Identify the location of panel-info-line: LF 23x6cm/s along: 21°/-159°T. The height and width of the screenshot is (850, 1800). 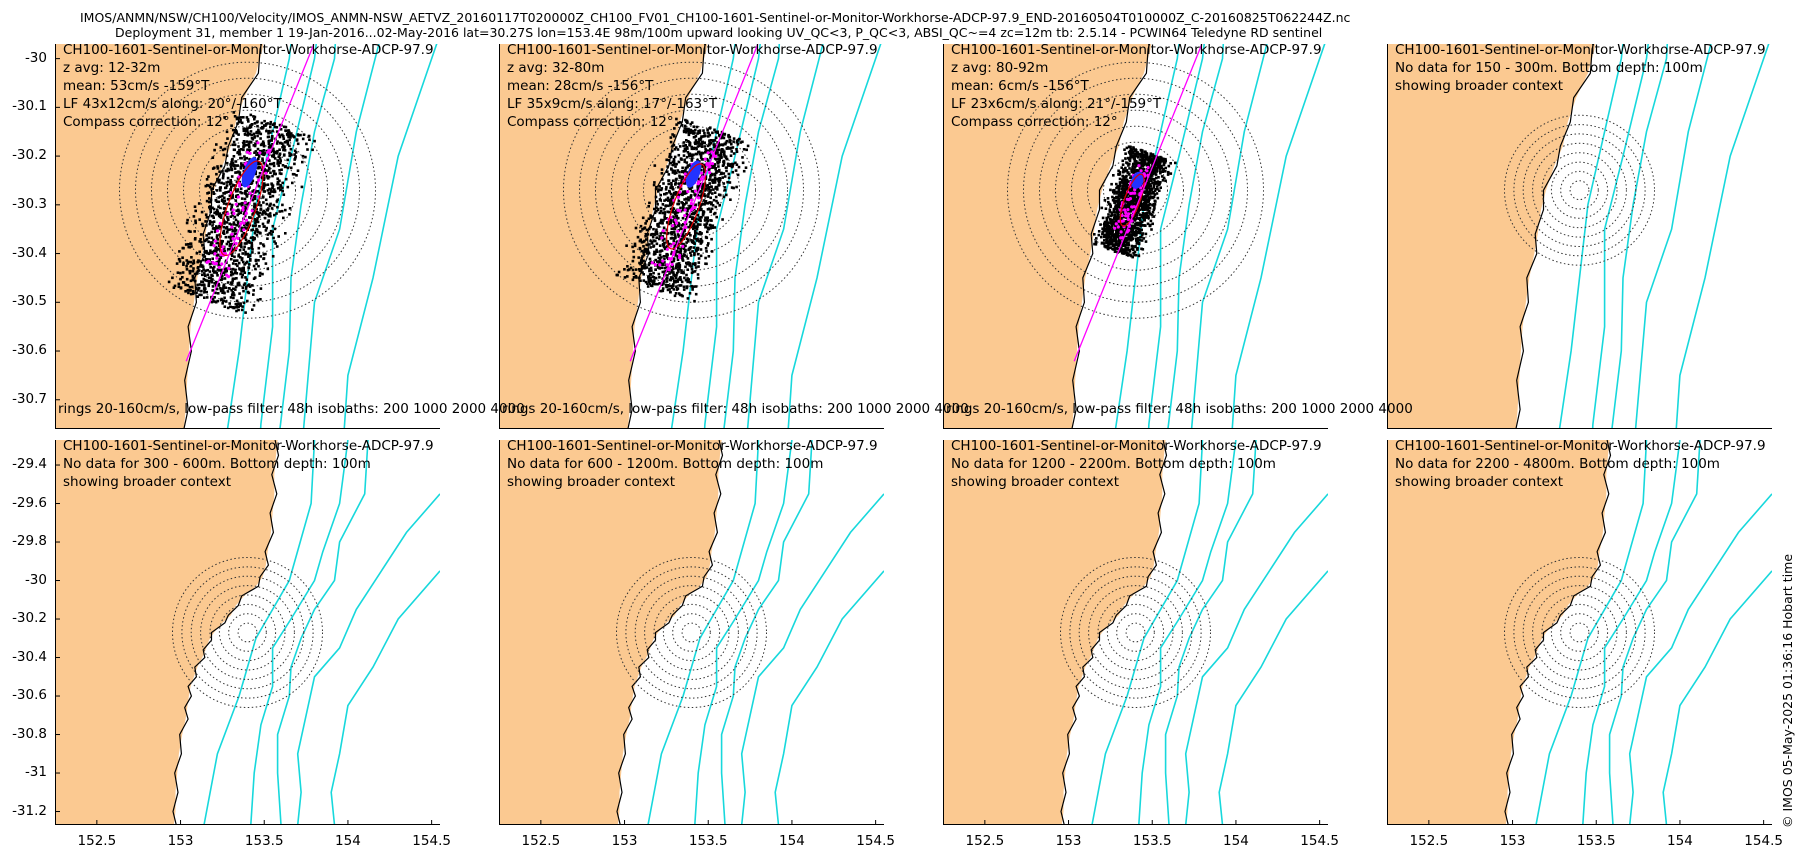
(1056, 104).